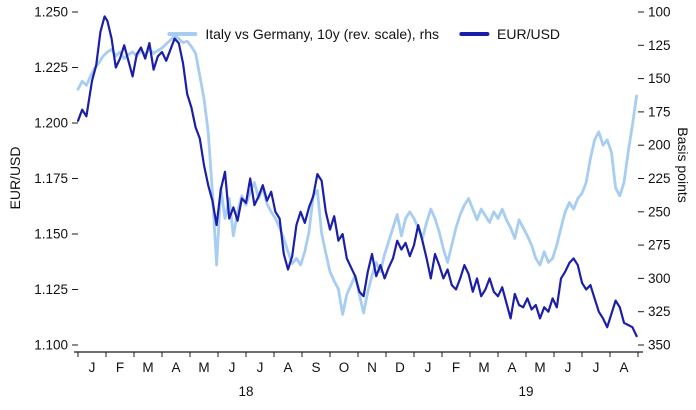 This screenshot has width=696, height=410. What do you see at coordinates (529, 34) in the screenshot?
I see `legend-label-eurusd: EUR/USD` at bounding box center [529, 34].